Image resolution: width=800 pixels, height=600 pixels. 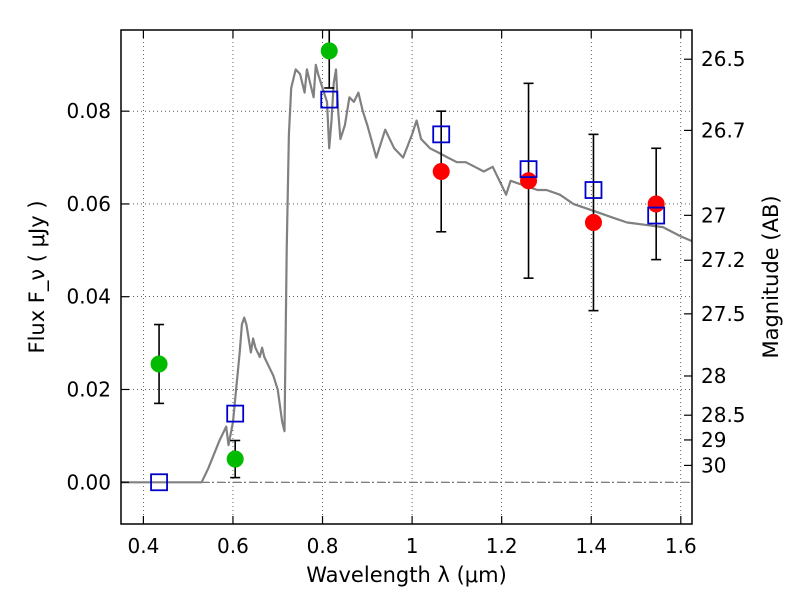 What do you see at coordinates (713, 440) in the screenshot?
I see `y2-tick-label: 29` at bounding box center [713, 440].